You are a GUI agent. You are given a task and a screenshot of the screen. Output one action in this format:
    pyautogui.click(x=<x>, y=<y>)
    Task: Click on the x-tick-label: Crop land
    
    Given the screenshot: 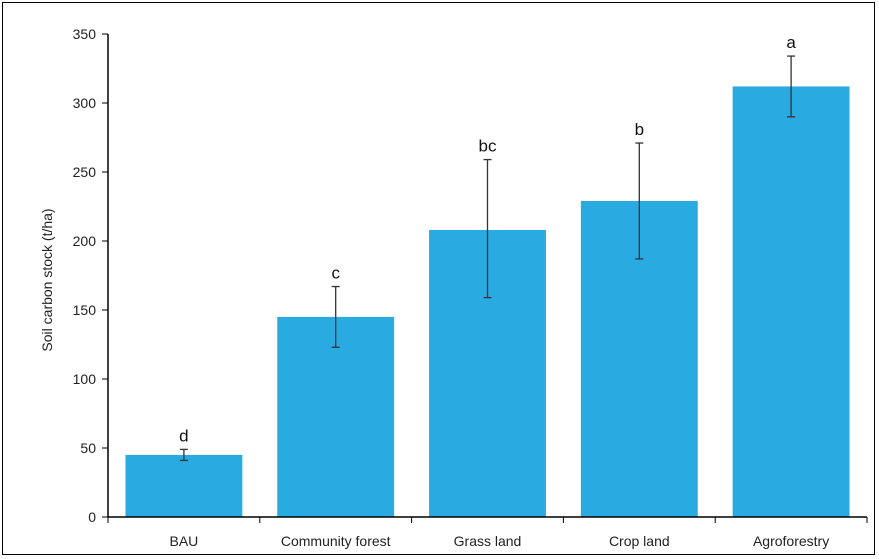 What is the action you would take?
    pyautogui.click(x=639, y=541)
    